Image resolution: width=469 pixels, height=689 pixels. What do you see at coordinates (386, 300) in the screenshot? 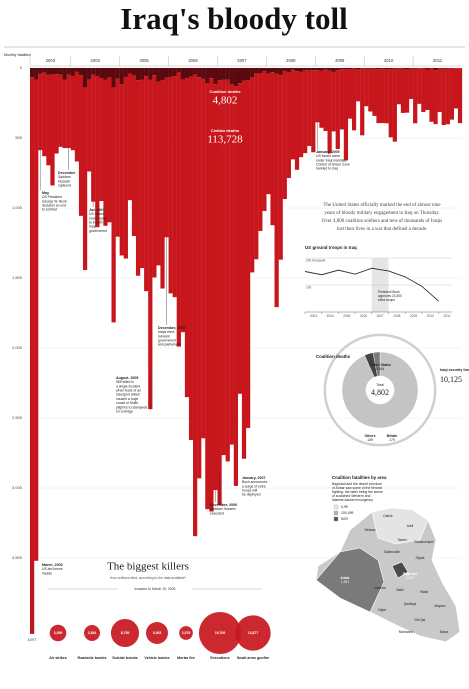
I see `troop-note: extra troops` at bounding box center [386, 300].